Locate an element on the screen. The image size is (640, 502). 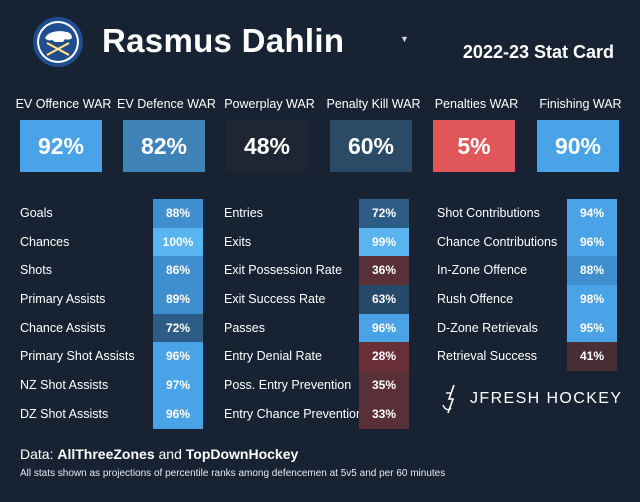
stat-label: Exit Possession Rate is located at coordinates (283, 270).